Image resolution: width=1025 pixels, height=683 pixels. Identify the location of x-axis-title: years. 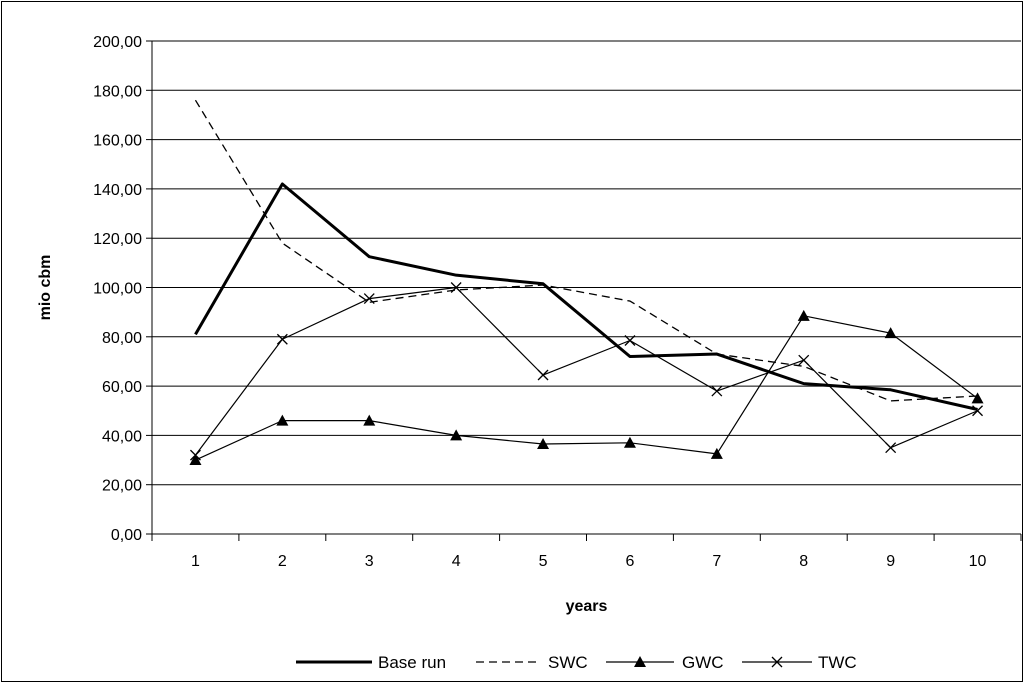
(587, 606).